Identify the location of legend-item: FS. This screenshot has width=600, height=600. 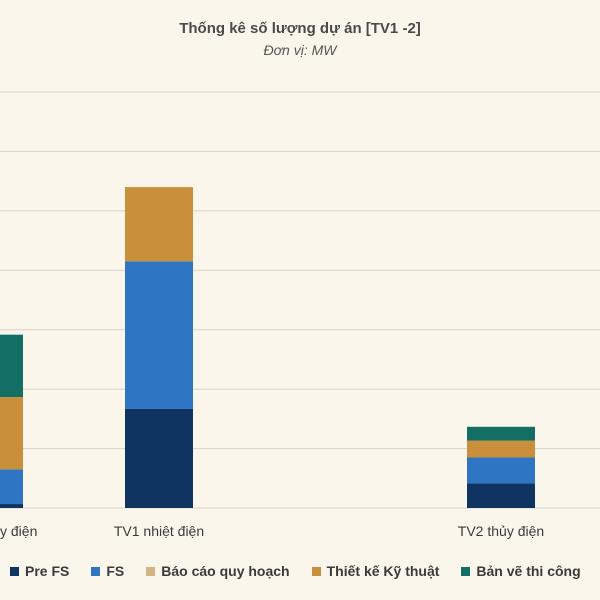
(107, 571).